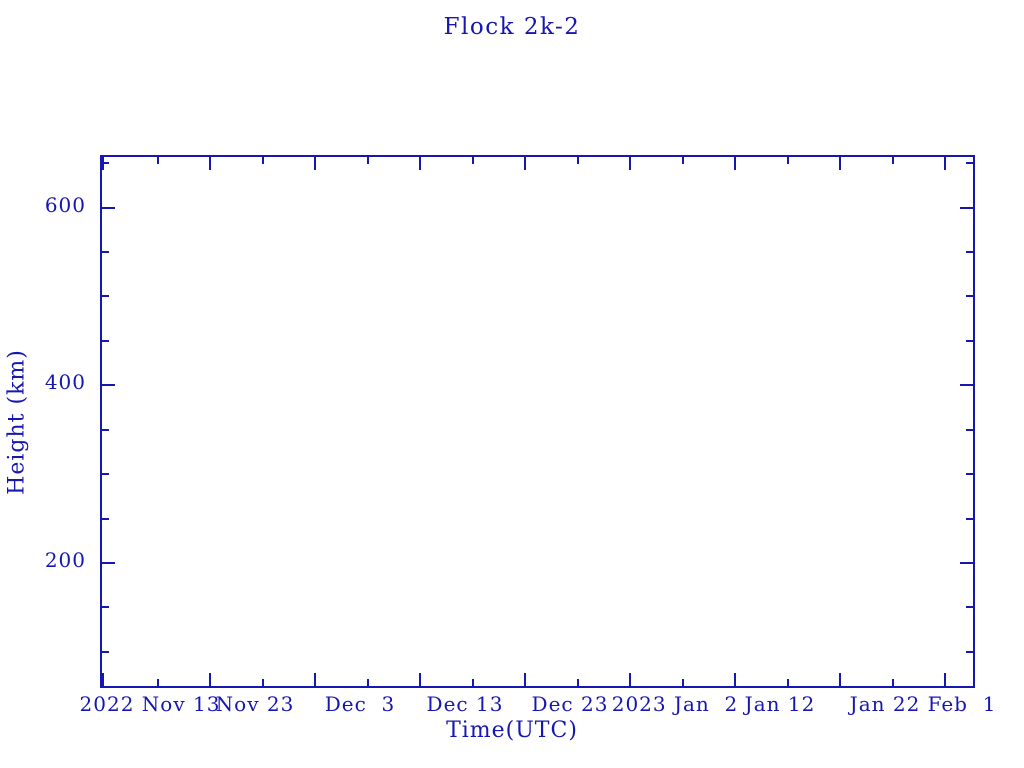  What do you see at coordinates (675, 704) in the screenshot?
I see `x-axis-tick-label: 2023 Jan 2` at bounding box center [675, 704].